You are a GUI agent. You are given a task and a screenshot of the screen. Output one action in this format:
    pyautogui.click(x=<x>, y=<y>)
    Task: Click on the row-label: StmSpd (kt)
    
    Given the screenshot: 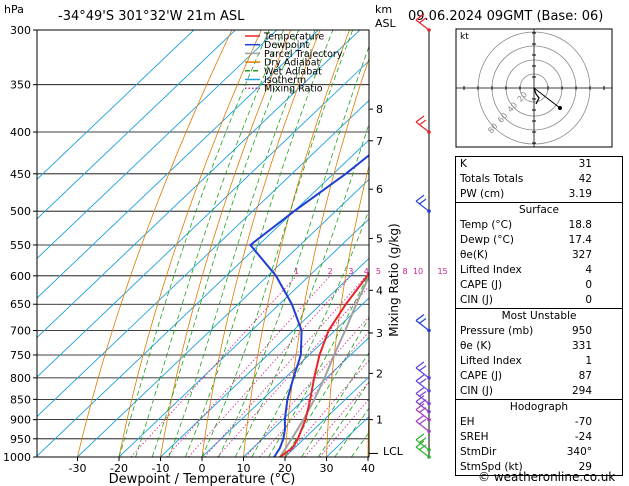 What is the action you would take?
    pyautogui.click(x=491, y=467)
    